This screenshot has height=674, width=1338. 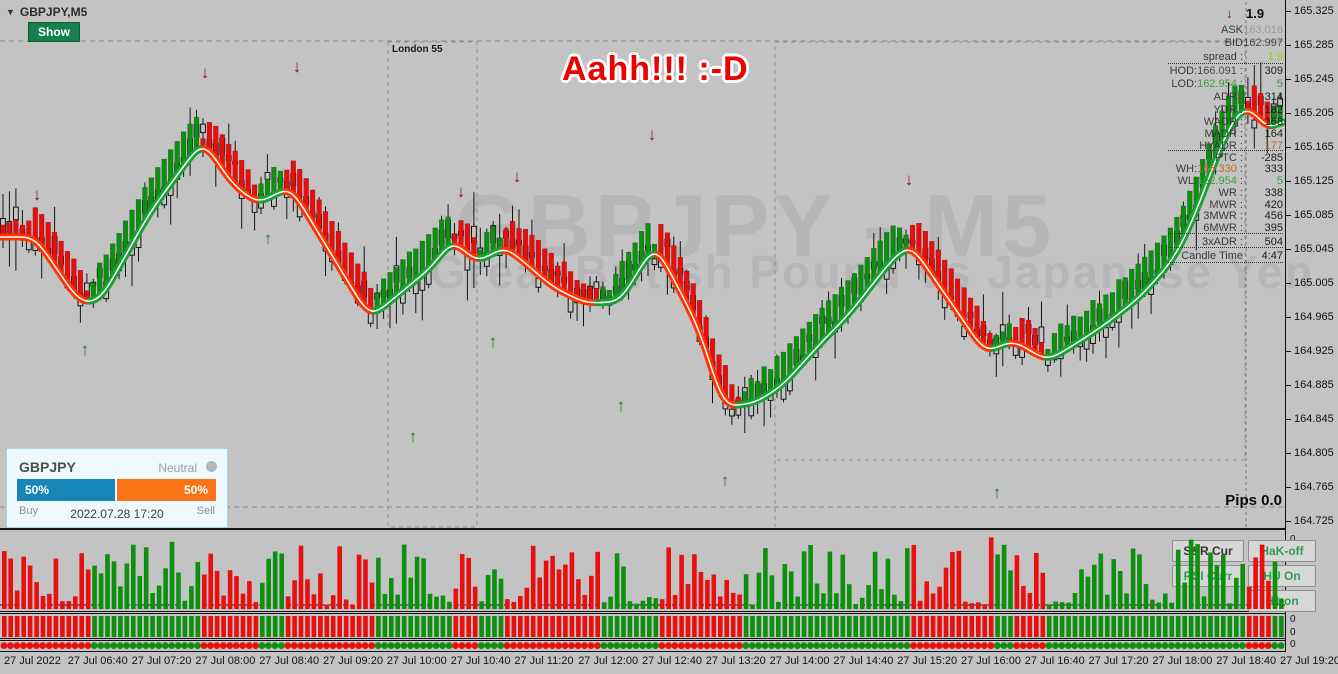 I want to click on info-panel-row-label: PTC :, so click(x=1228, y=158).